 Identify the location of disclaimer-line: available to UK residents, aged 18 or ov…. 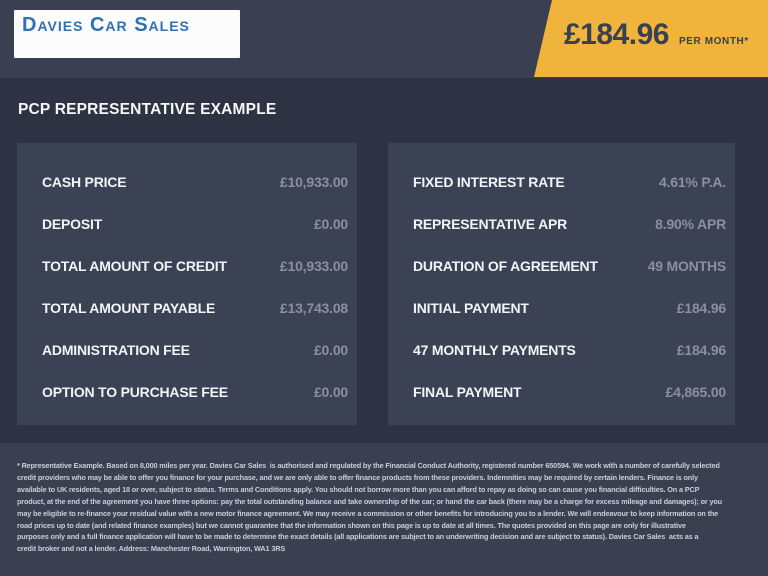
(358, 489).